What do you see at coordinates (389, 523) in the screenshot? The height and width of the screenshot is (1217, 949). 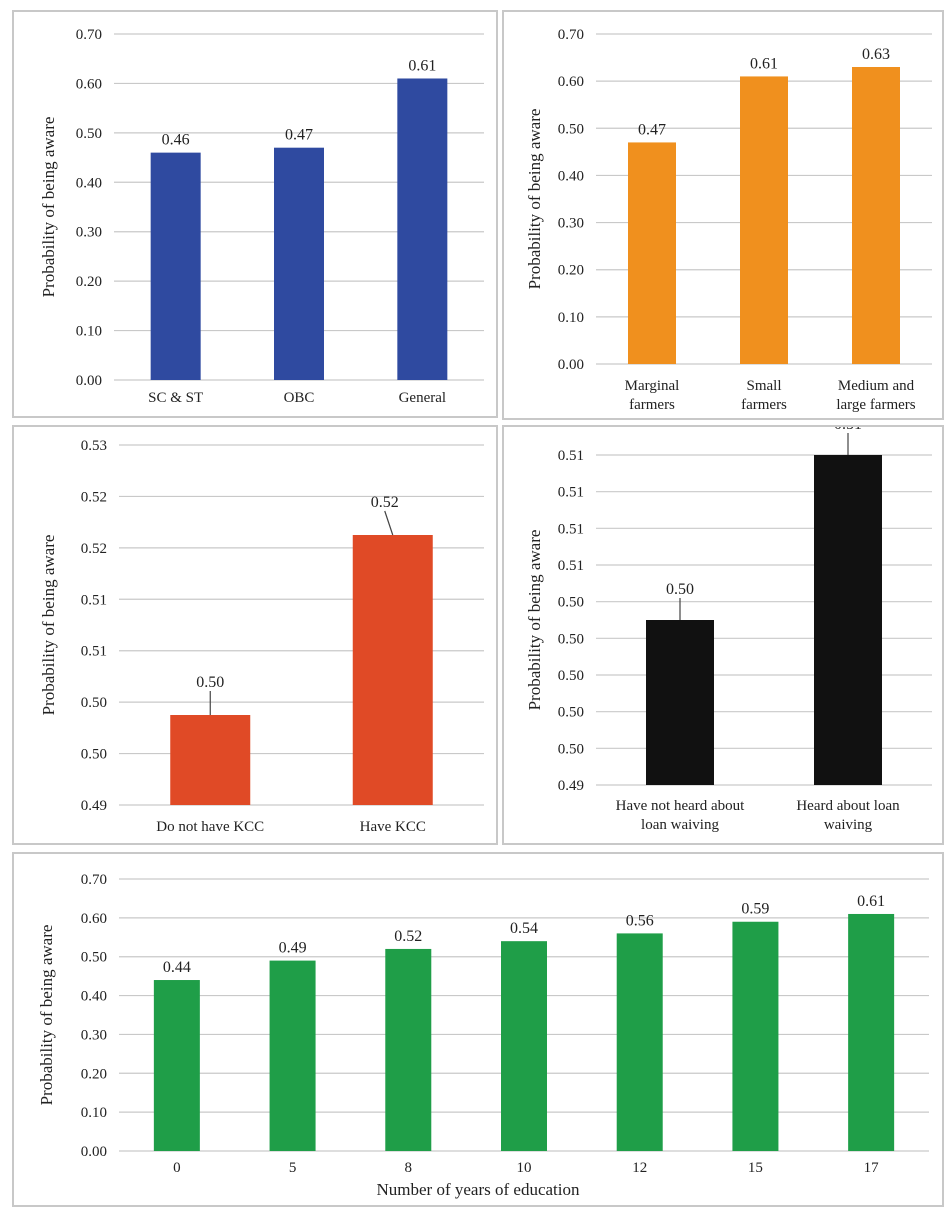 I see `data-label-leader` at bounding box center [389, 523].